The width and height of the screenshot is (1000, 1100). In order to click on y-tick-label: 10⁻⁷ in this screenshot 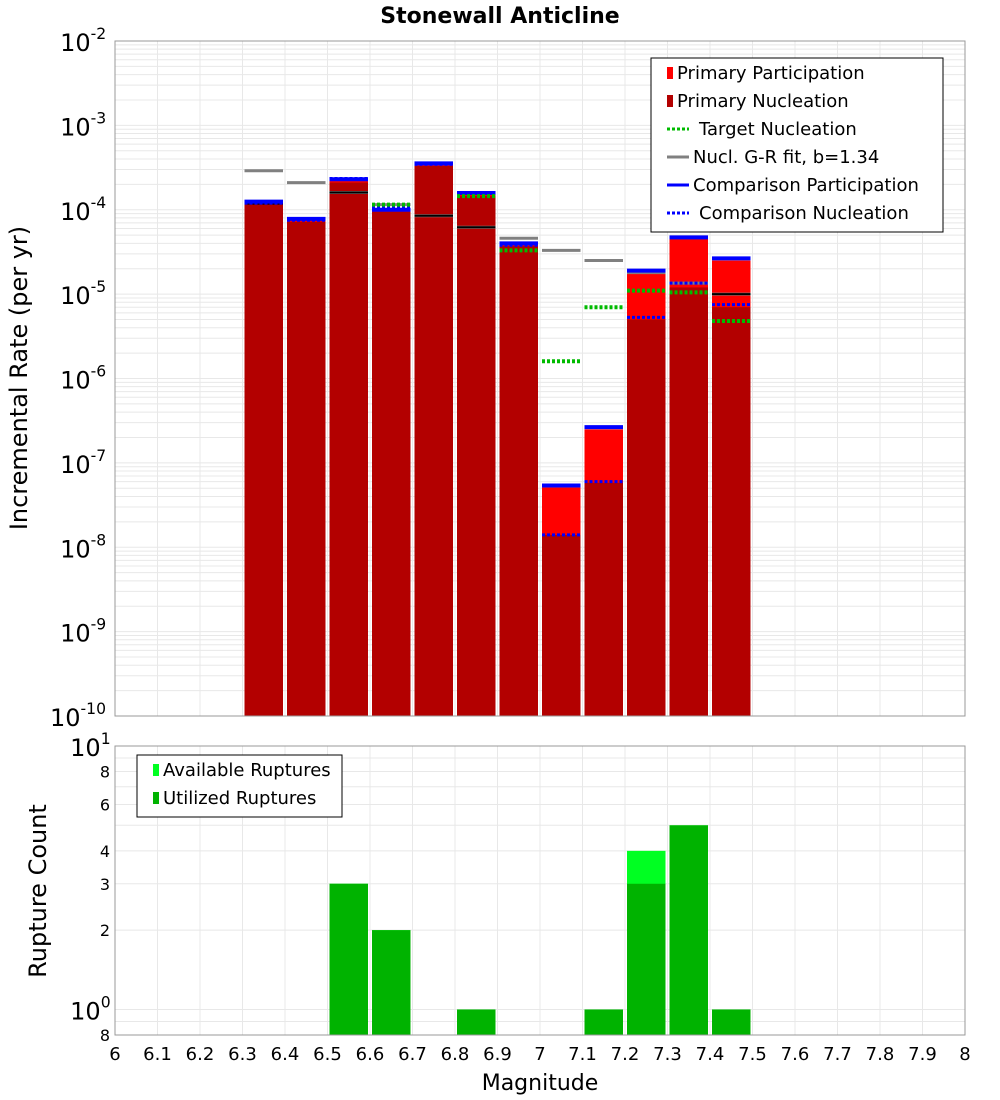, I will do `click(83, 463)`.